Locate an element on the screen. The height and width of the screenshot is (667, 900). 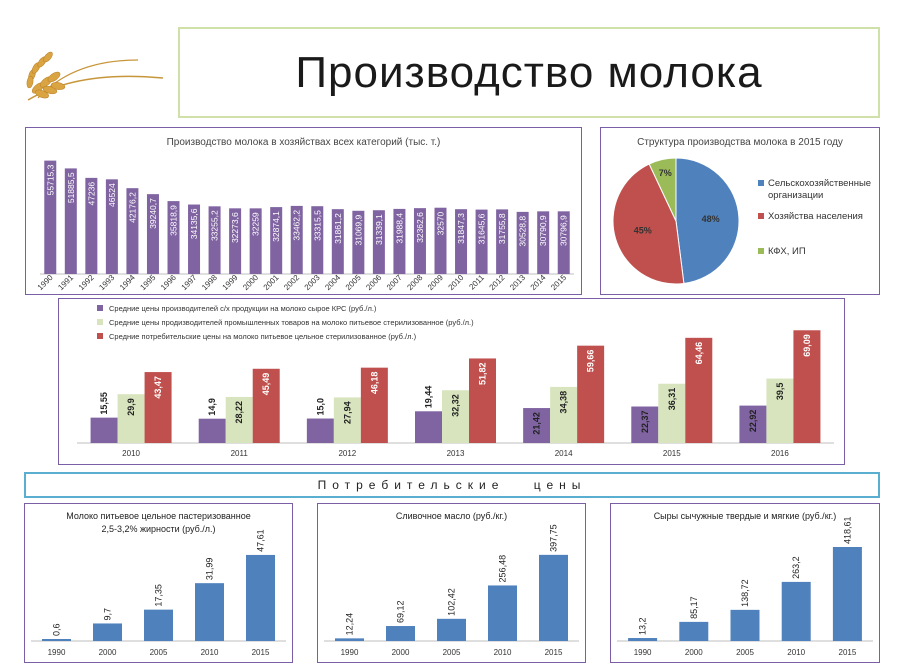
production-tick-label: 2008 is located at coordinates (414, 282).